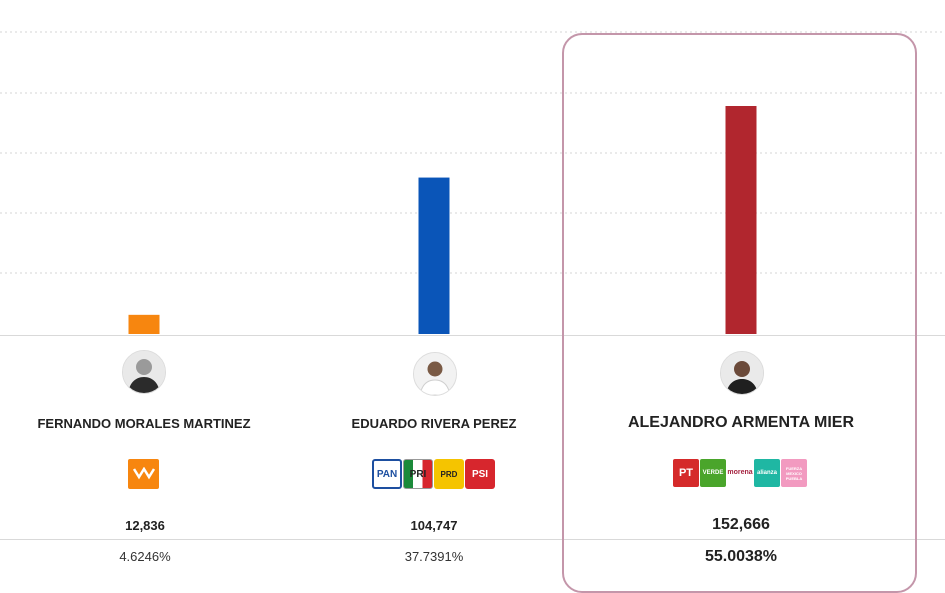 The height and width of the screenshot is (593, 945). I want to click on percentage-eduardo: 37.7391%, so click(434, 556).